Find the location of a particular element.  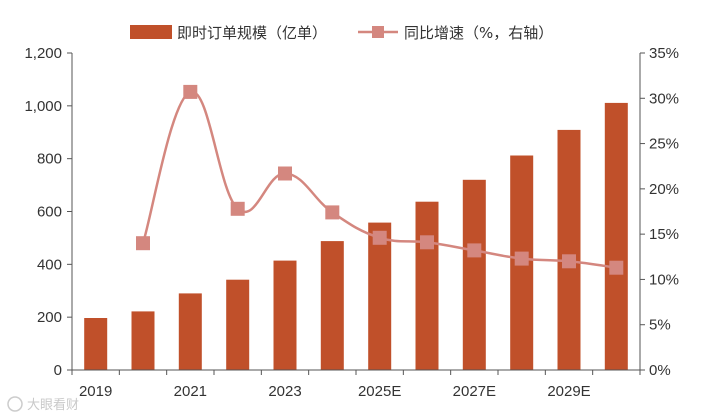

x-axis-ticks: 2019 2021 2023 2025E 2027E 2029E is located at coordinates (356, 385).